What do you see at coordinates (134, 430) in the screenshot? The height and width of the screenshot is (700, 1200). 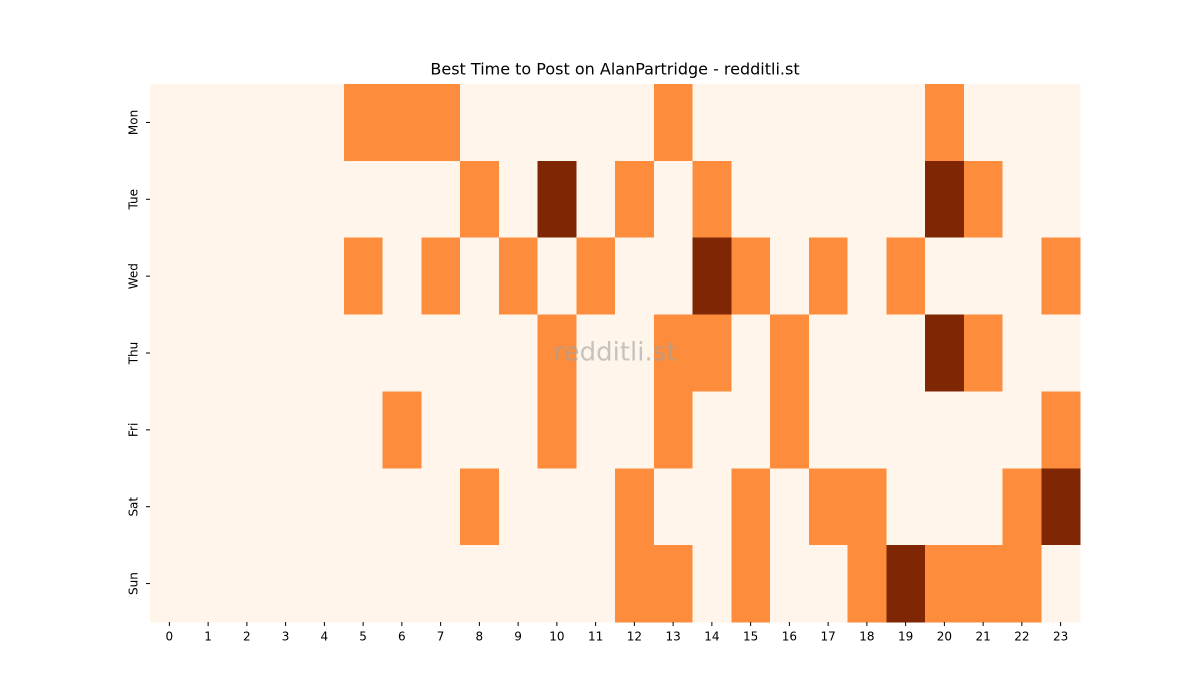 I see `y-tick-label: Fri` at bounding box center [134, 430].